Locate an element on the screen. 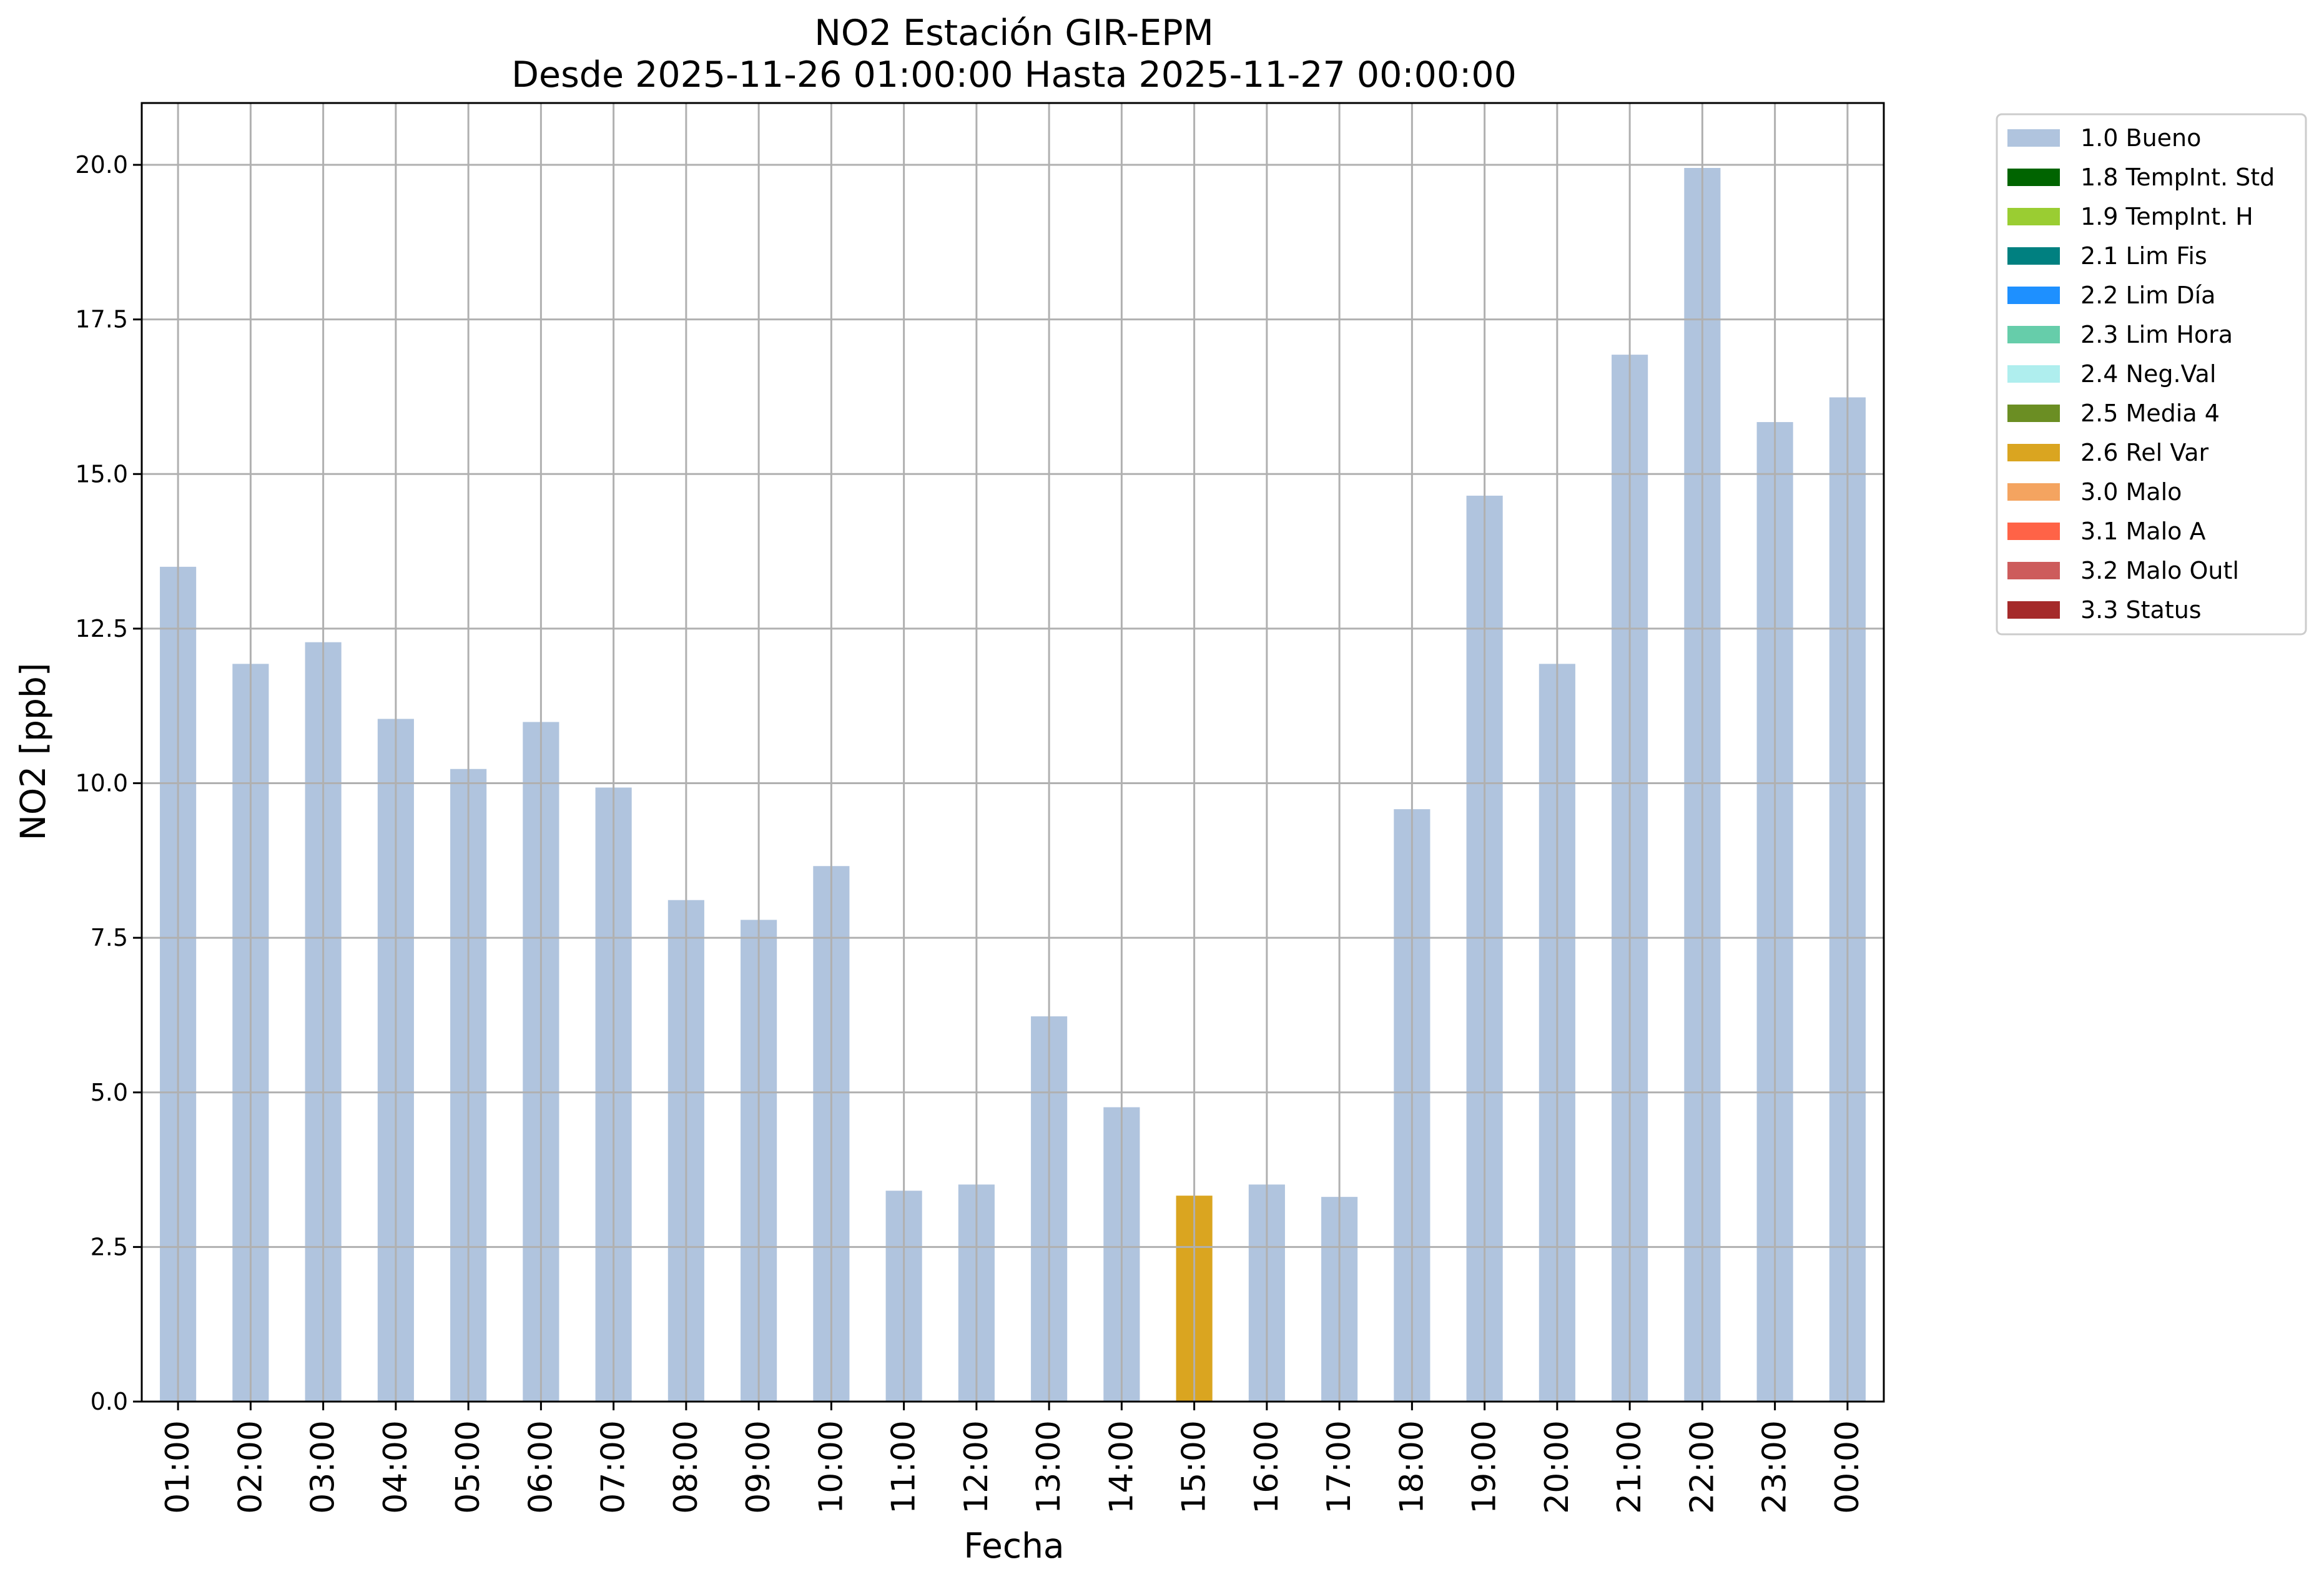 This screenshot has width=2324, height=1582. x-tick-label: 13:00 is located at coordinates (1049, 1467).